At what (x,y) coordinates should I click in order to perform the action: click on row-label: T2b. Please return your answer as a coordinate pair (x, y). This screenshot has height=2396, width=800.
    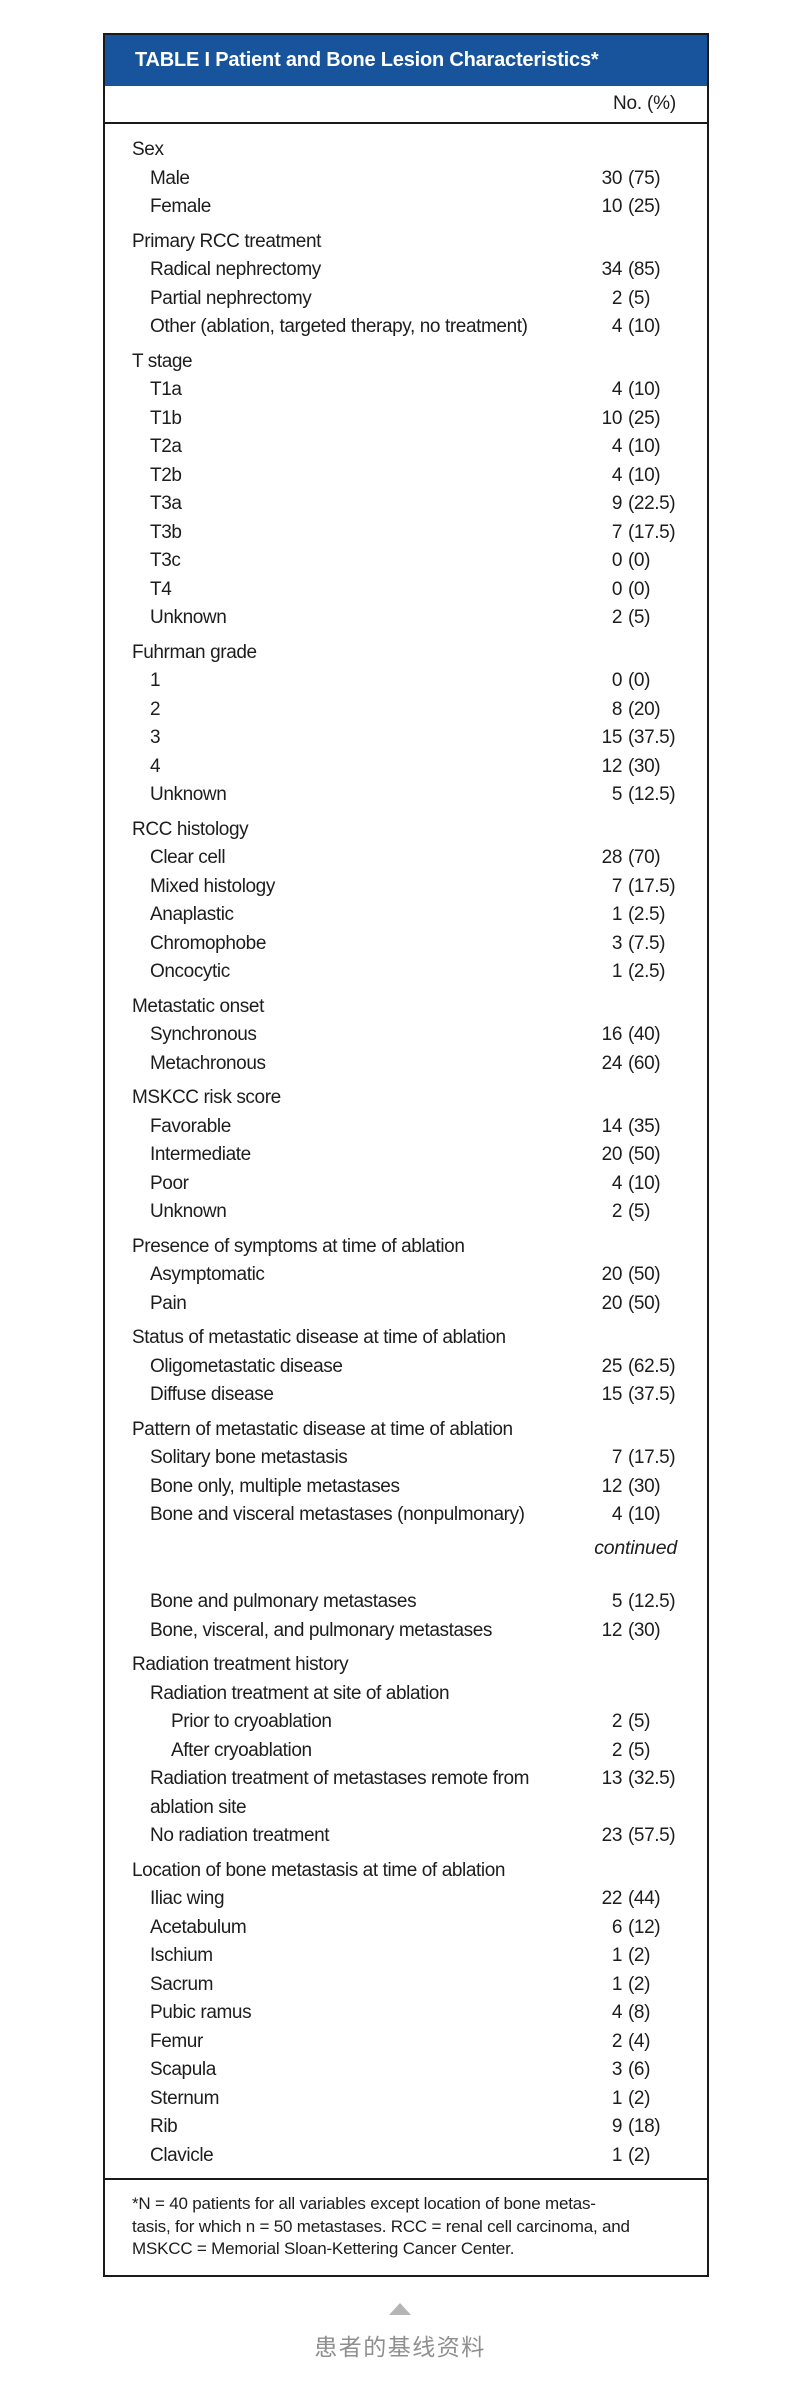
    Looking at the image, I should click on (166, 475).